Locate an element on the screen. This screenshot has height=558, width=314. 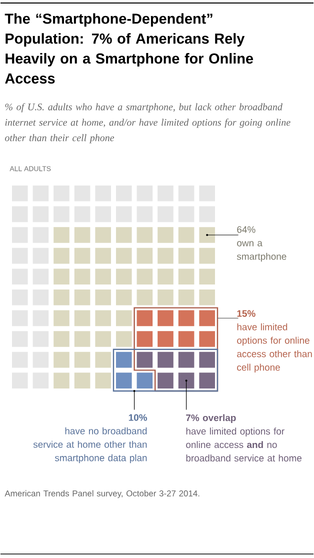
data-label: 15% is located at coordinates (246, 313).